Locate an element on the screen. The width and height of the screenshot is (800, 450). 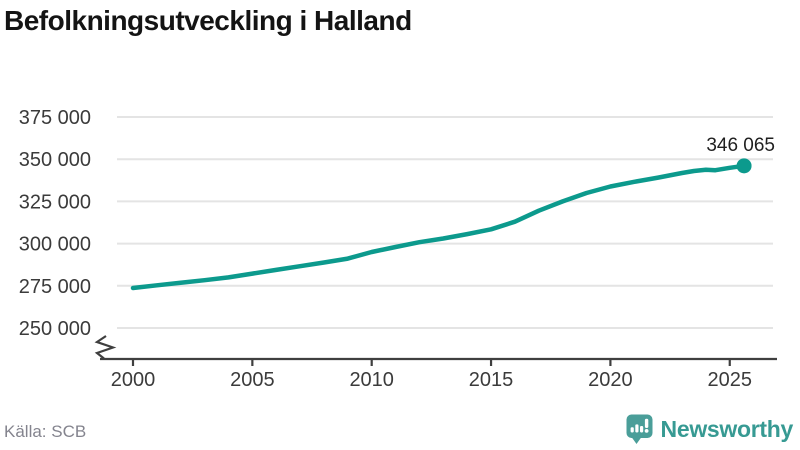
x-tick-label: 2020 is located at coordinates (610, 380).